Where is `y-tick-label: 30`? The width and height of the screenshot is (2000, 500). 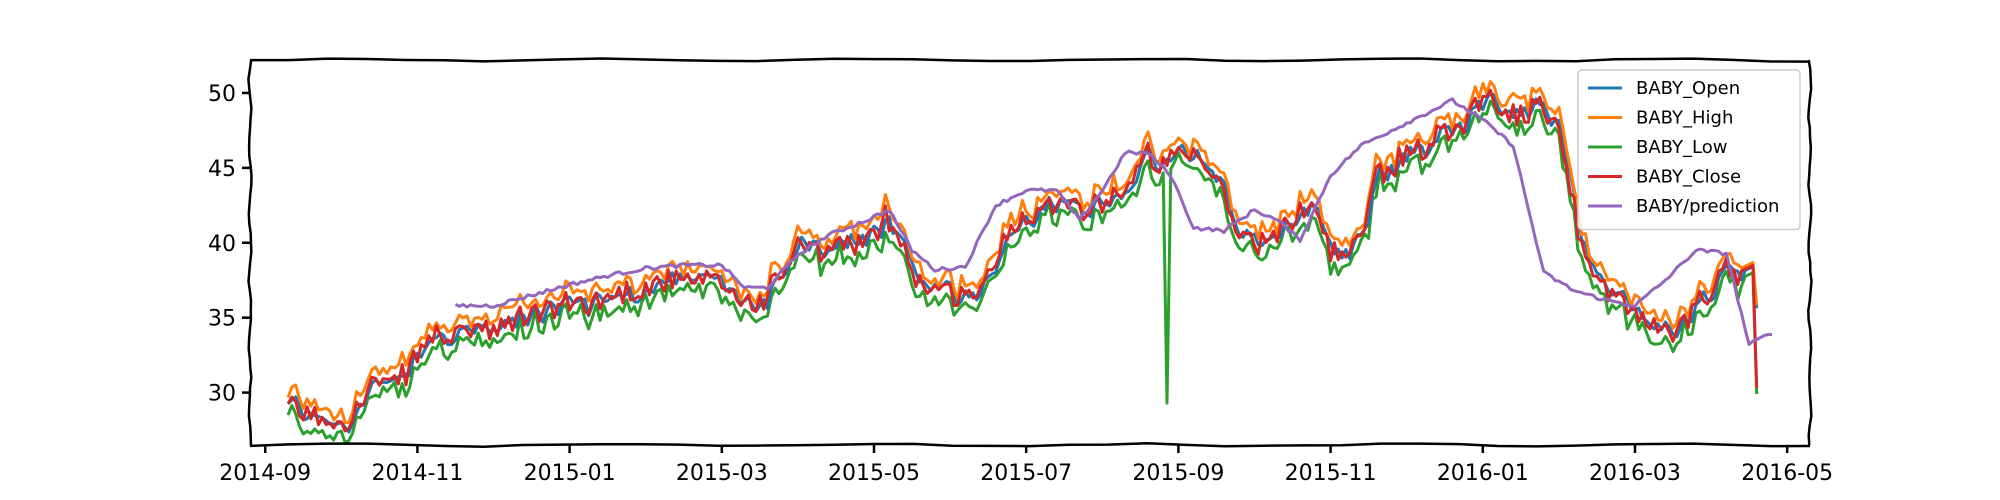 y-tick-label: 30 is located at coordinates (222, 394).